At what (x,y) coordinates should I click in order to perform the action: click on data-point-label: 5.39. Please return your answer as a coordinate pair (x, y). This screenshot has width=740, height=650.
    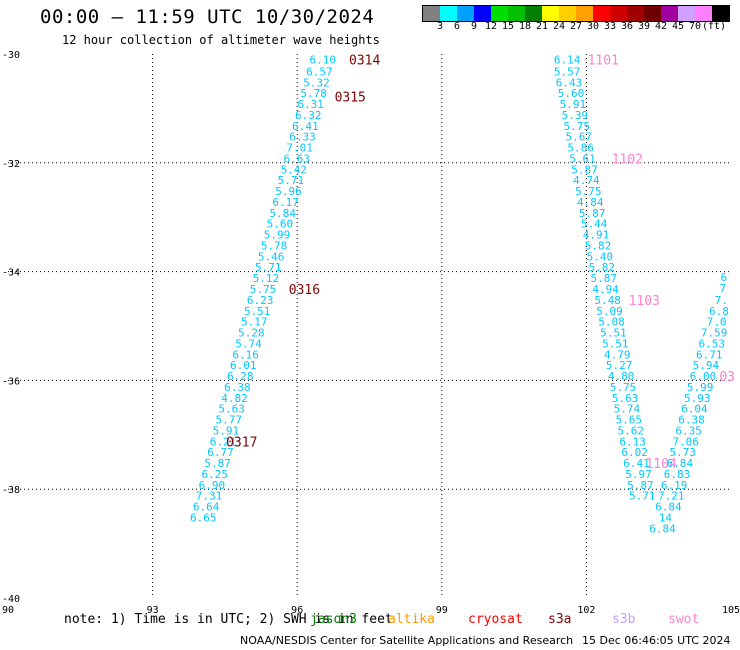
    Looking at the image, I should click on (575, 115).